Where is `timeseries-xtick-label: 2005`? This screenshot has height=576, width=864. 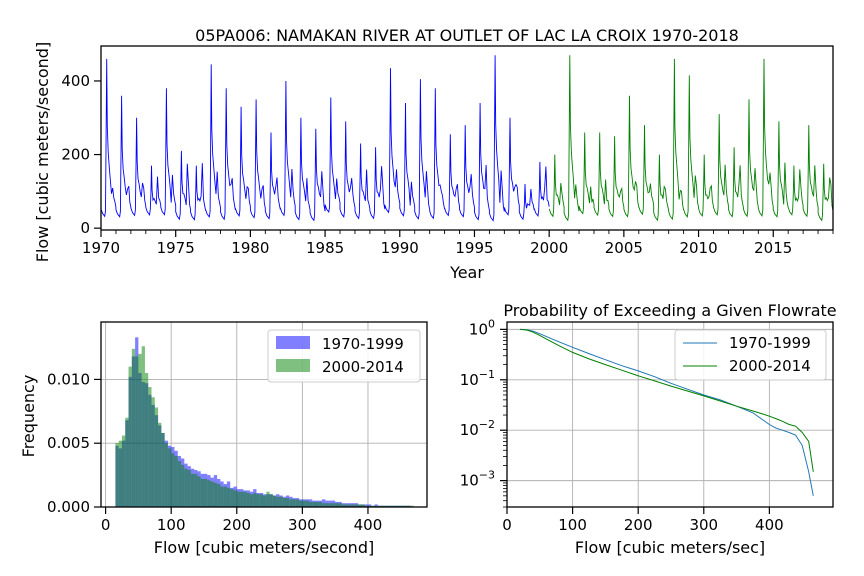
timeseries-xtick-label: 2005 is located at coordinates (624, 248).